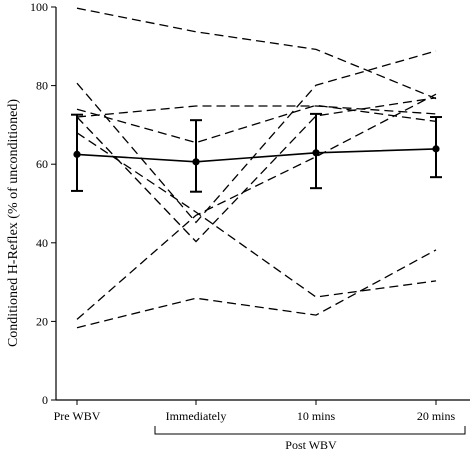  What do you see at coordinates (42, 86) in the screenshot?
I see `y-tick-label: 80` at bounding box center [42, 86].